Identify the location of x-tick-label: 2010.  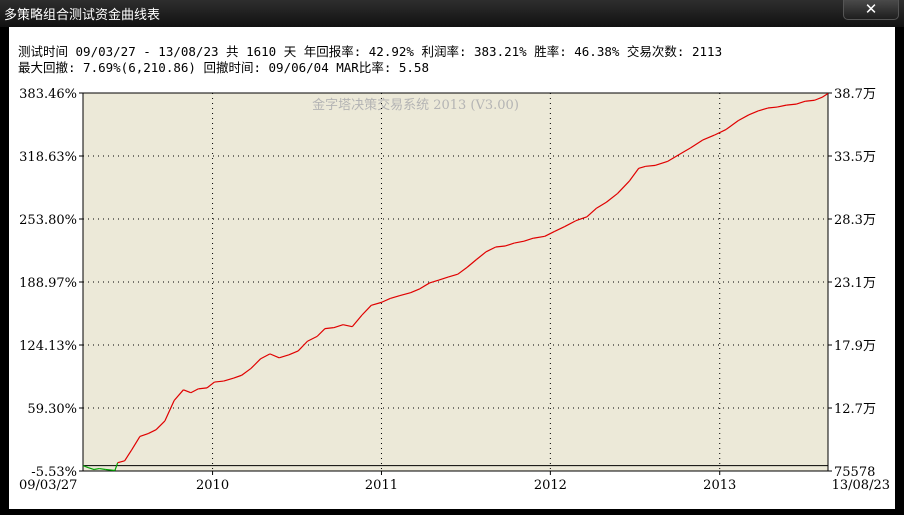
(212, 485).